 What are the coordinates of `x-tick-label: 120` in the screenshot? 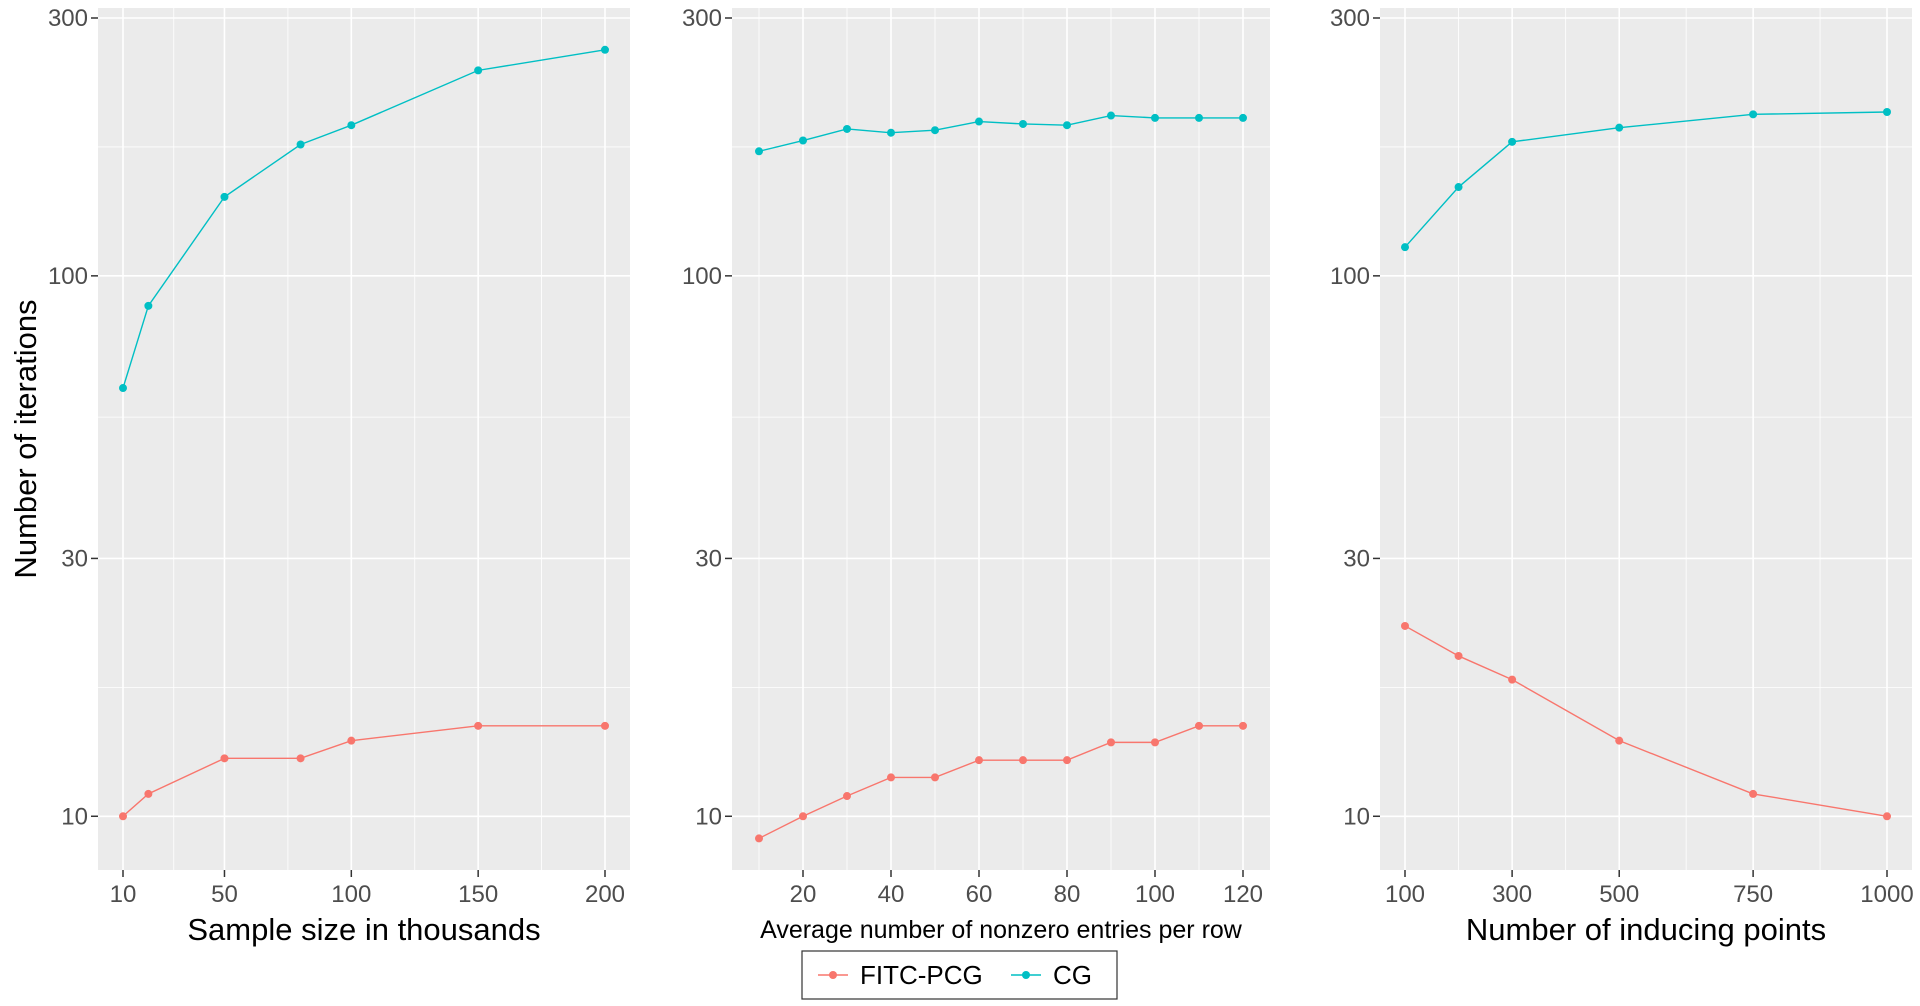 It's located at (1243, 894).